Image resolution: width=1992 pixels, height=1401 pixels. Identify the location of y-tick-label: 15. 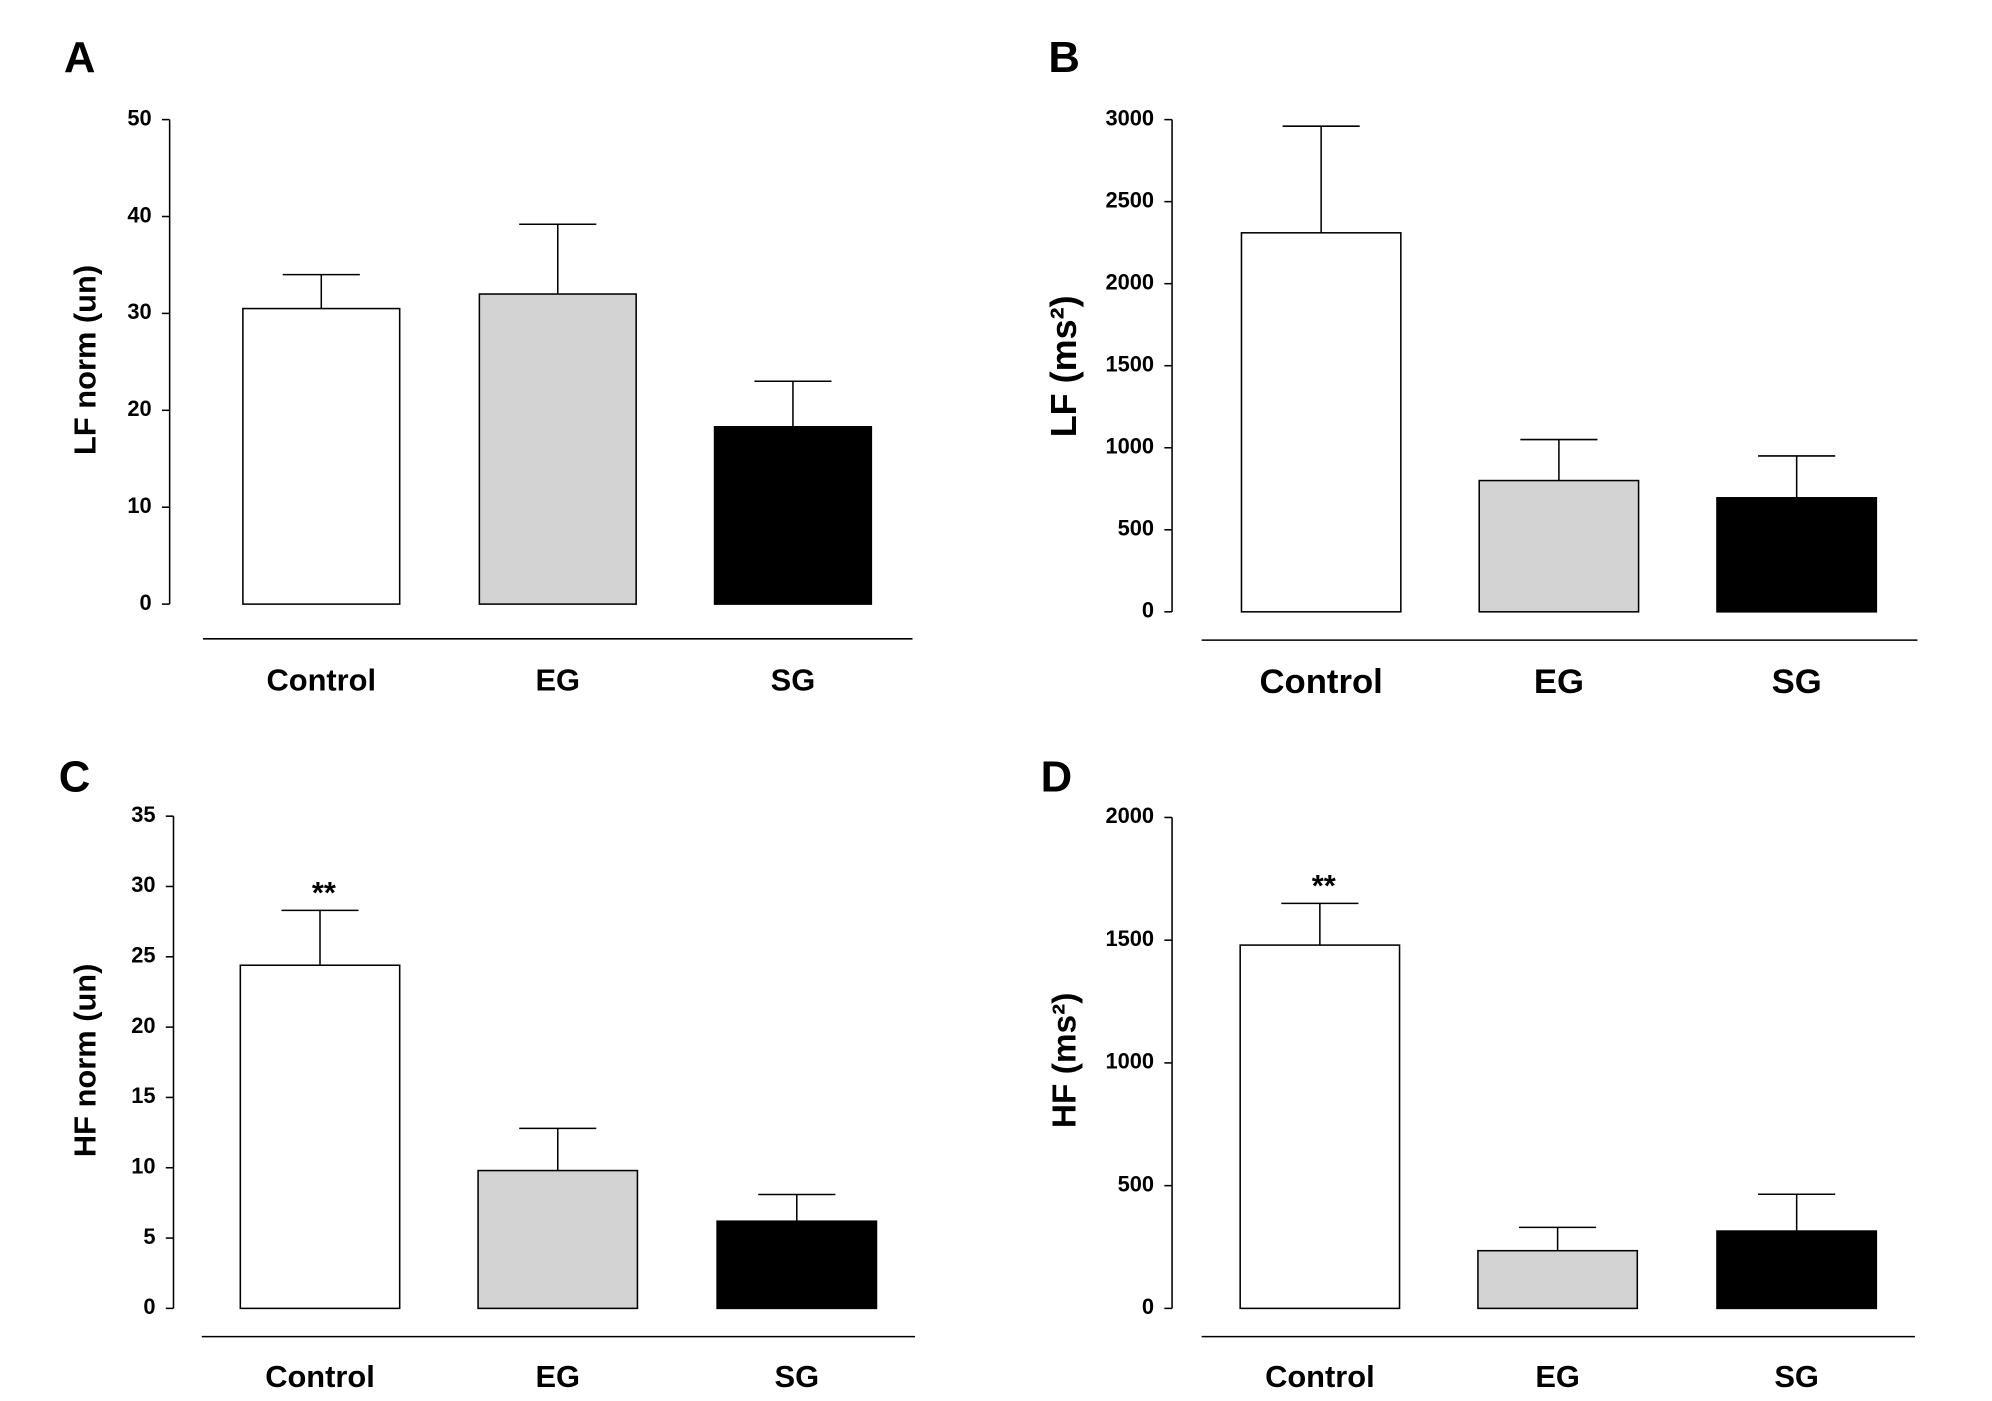
(143, 1095).